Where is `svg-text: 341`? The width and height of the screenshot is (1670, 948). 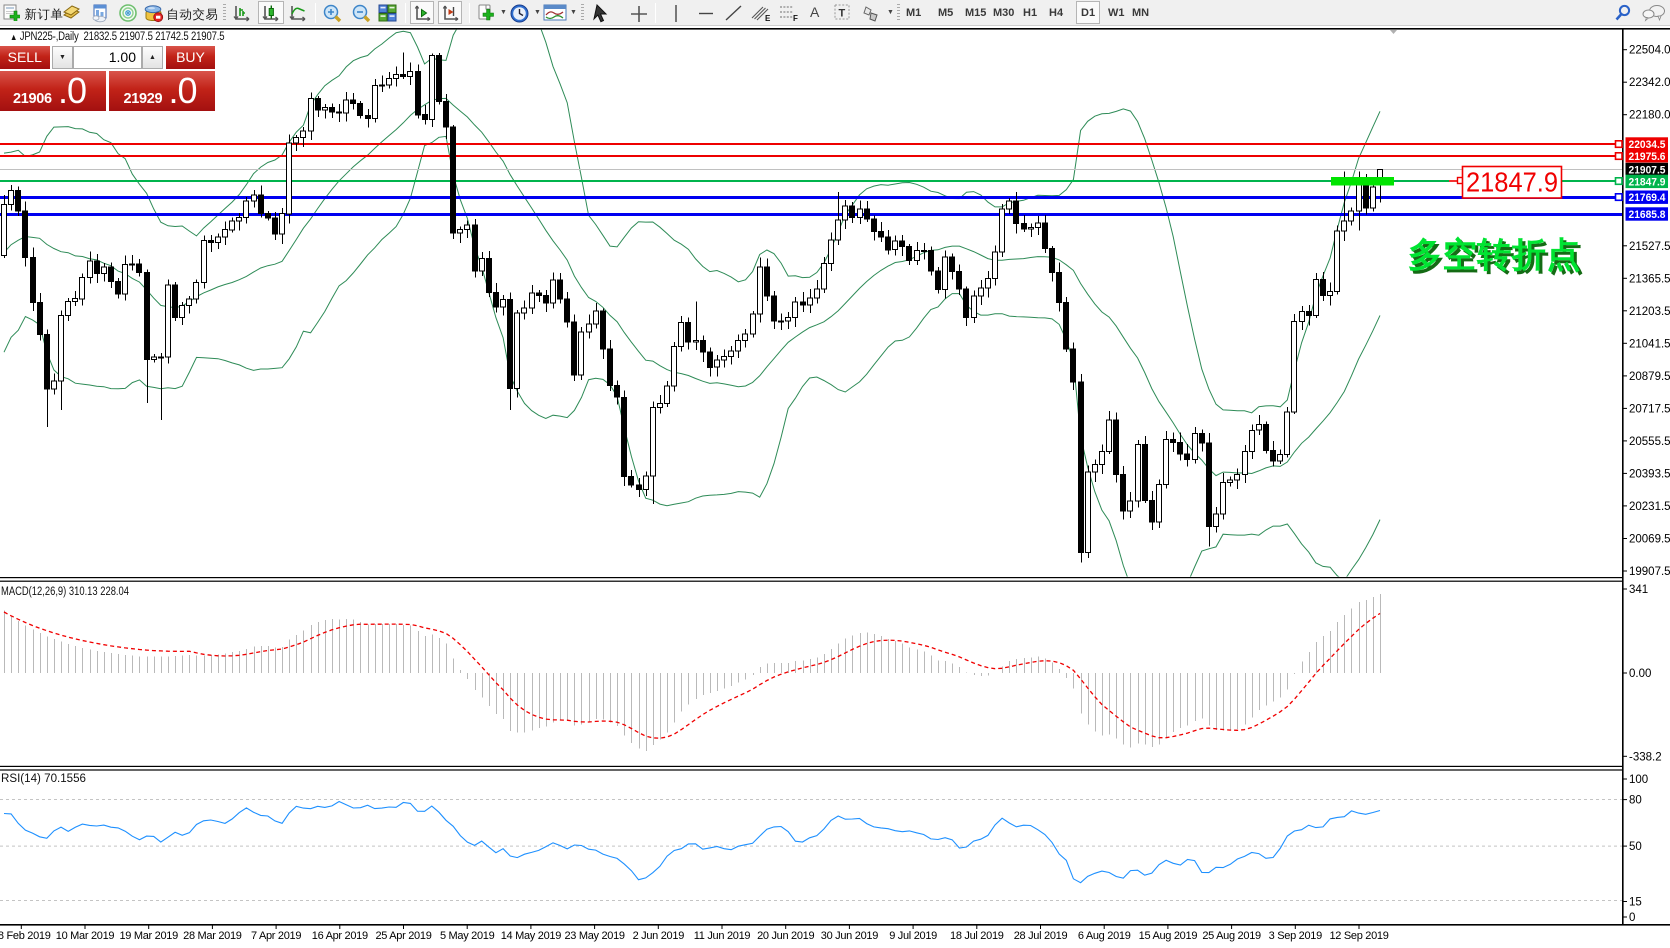
svg-text: 341 is located at coordinates (1638, 590).